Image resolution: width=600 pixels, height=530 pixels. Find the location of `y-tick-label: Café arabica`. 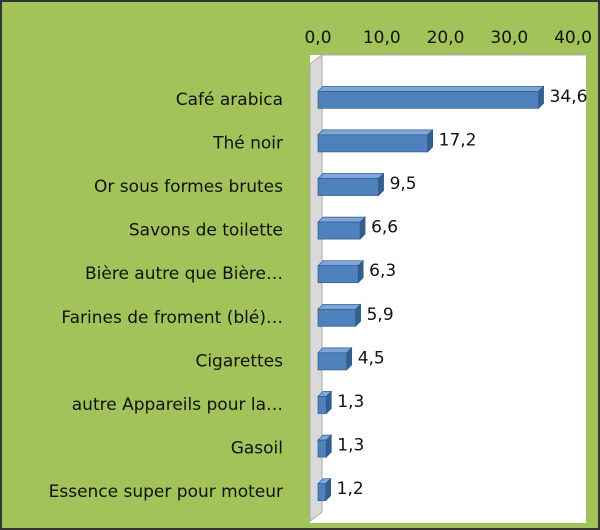

y-tick-label: Café arabica is located at coordinates (229, 100).